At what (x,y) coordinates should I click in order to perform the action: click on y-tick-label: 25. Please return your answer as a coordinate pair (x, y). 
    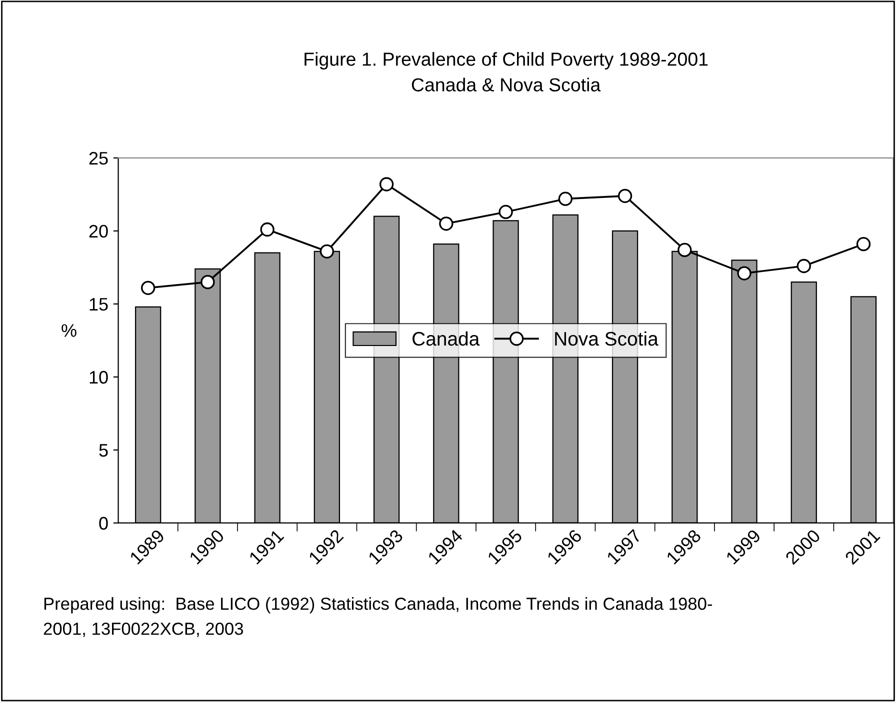
    Looking at the image, I should click on (98, 158).